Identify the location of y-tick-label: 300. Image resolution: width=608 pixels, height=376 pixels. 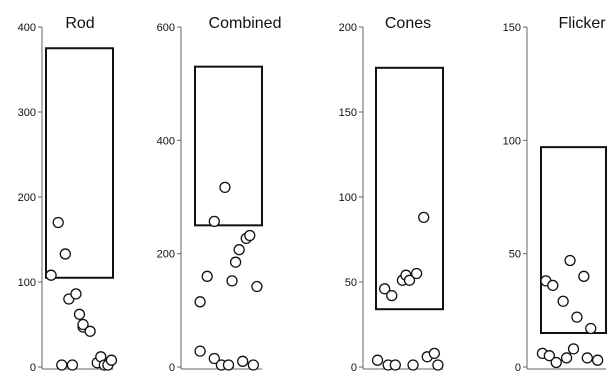
(27, 113).